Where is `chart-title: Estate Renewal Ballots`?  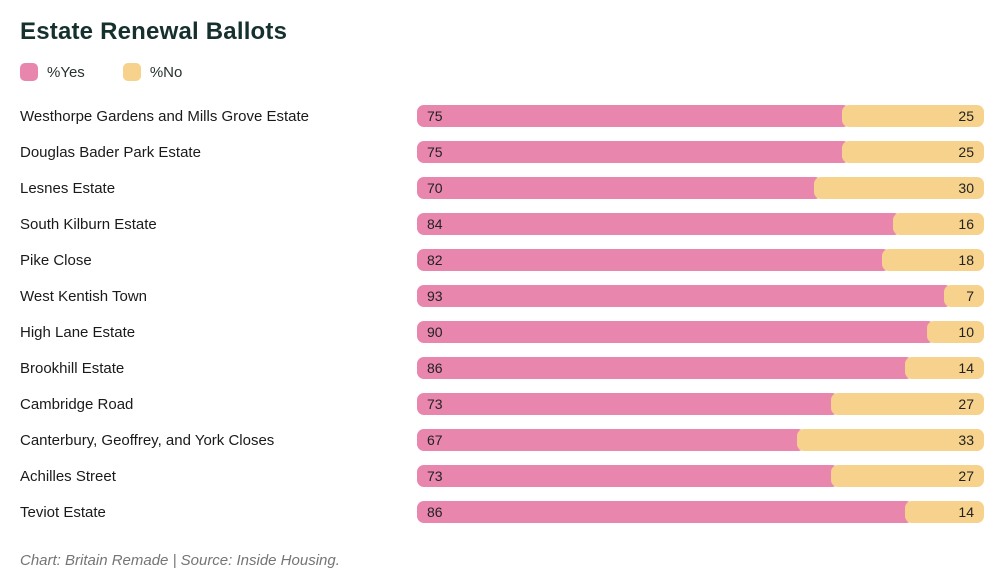
chart-title: Estate Renewal Ballots is located at coordinates (154, 31).